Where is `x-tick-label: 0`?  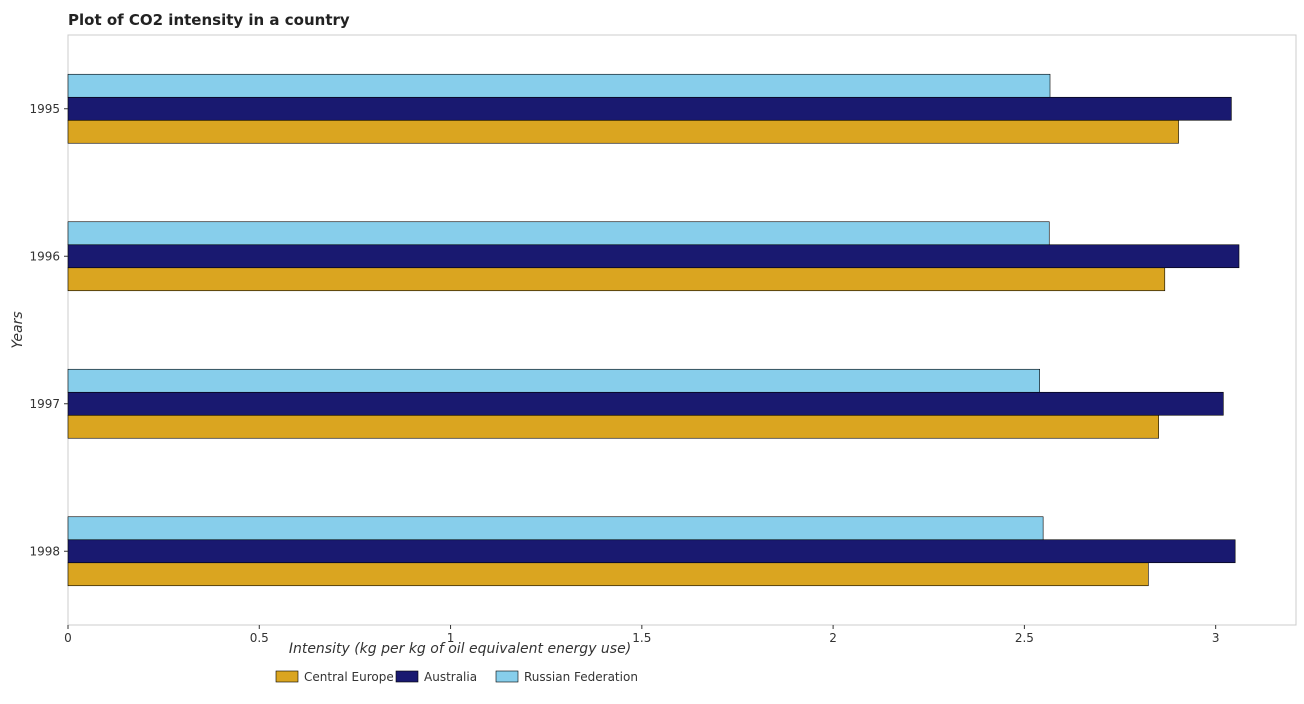 x-tick-label: 0 is located at coordinates (68, 638).